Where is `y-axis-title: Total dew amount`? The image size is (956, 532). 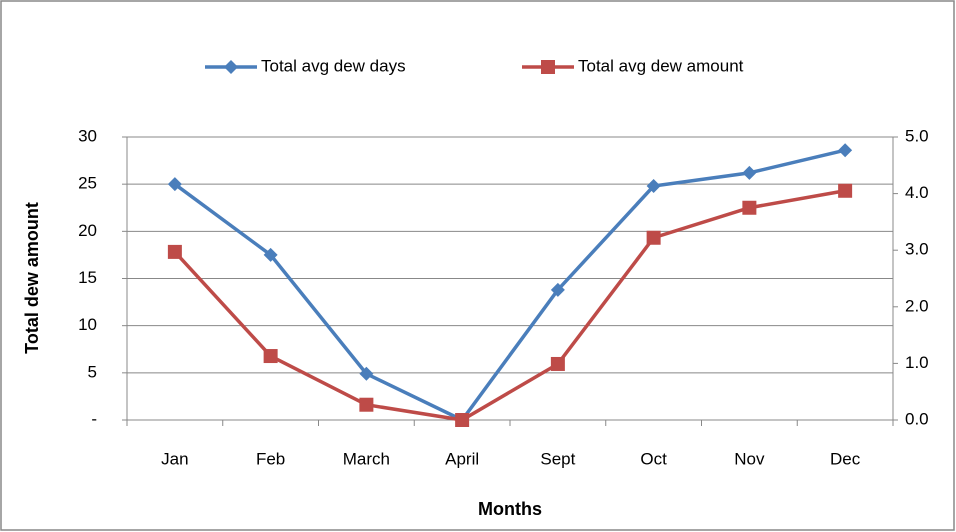 y-axis-title: Total dew amount is located at coordinates (32, 278).